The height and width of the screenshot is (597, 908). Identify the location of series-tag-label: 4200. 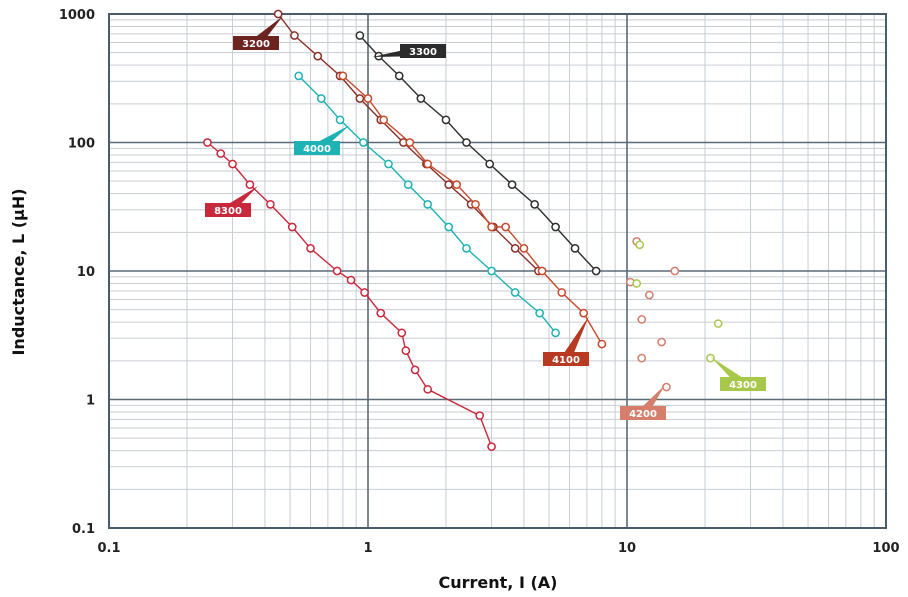
(643, 414).